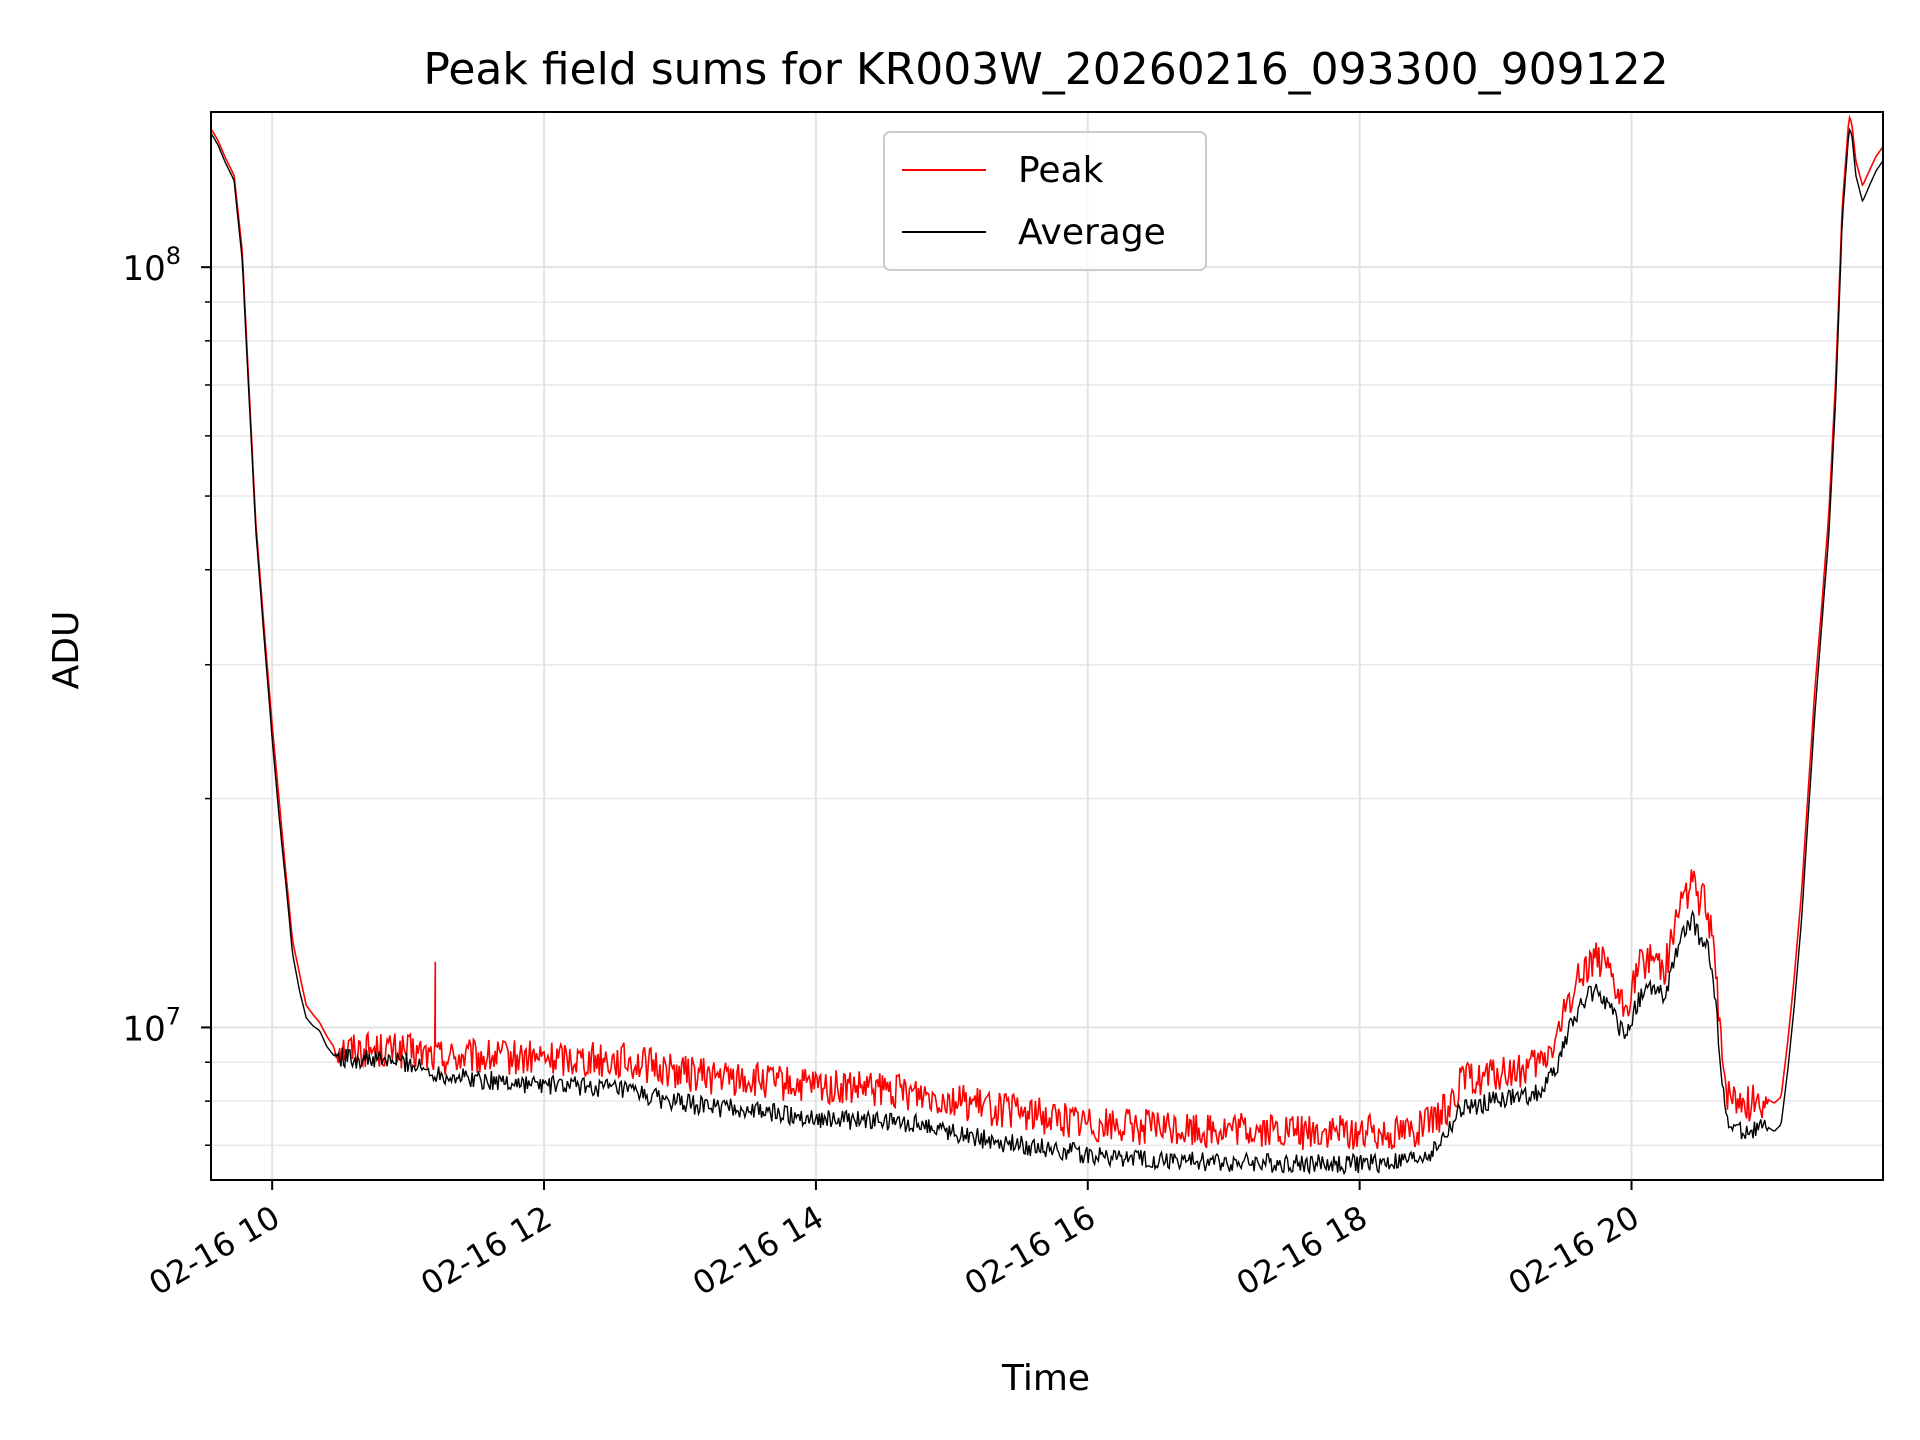  What do you see at coordinates (173, 1016) in the screenshot?
I see `y-tick-label-exponent: 7` at bounding box center [173, 1016].